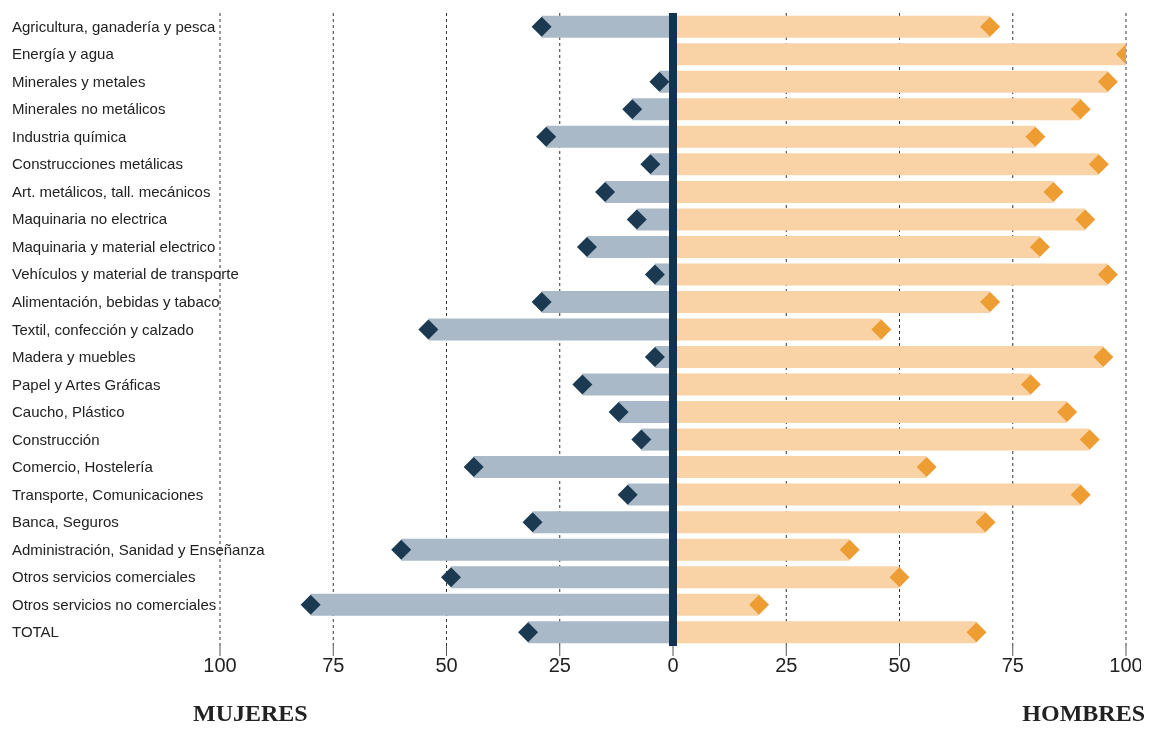 The width and height of the screenshot is (1149, 730). What do you see at coordinates (86, 384) in the screenshot?
I see `y-tick-label: Papel y Artes Gráficas` at bounding box center [86, 384].